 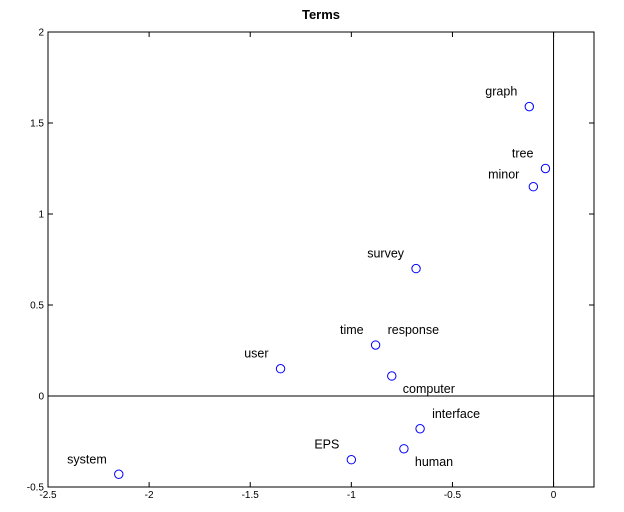 What do you see at coordinates (501, 92) in the screenshot?
I see `point-label: graph` at bounding box center [501, 92].